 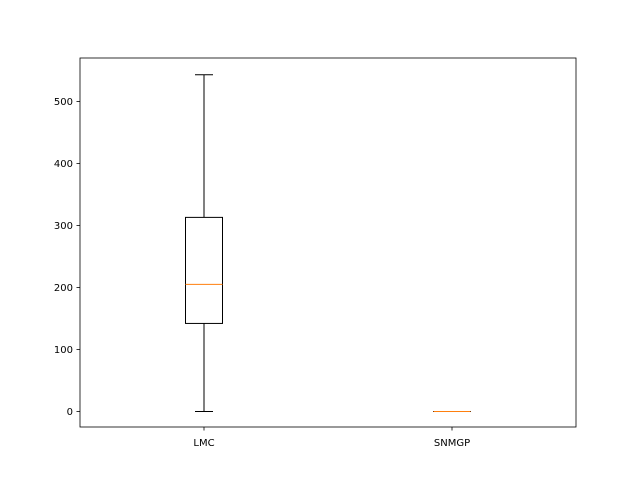 I want to click on y-tick-label: 500, so click(x=63, y=102).